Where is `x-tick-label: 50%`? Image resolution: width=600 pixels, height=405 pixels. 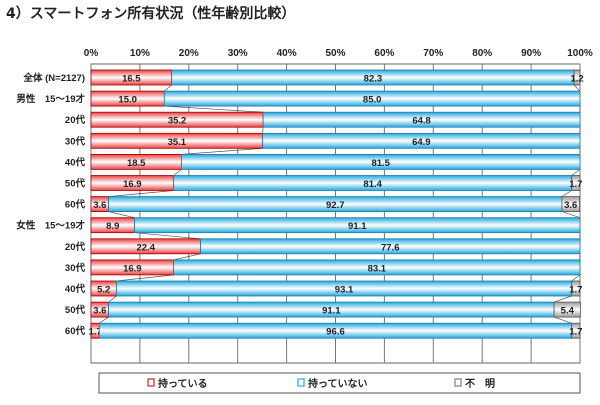
x-tick-label: 50% is located at coordinates (335, 53).